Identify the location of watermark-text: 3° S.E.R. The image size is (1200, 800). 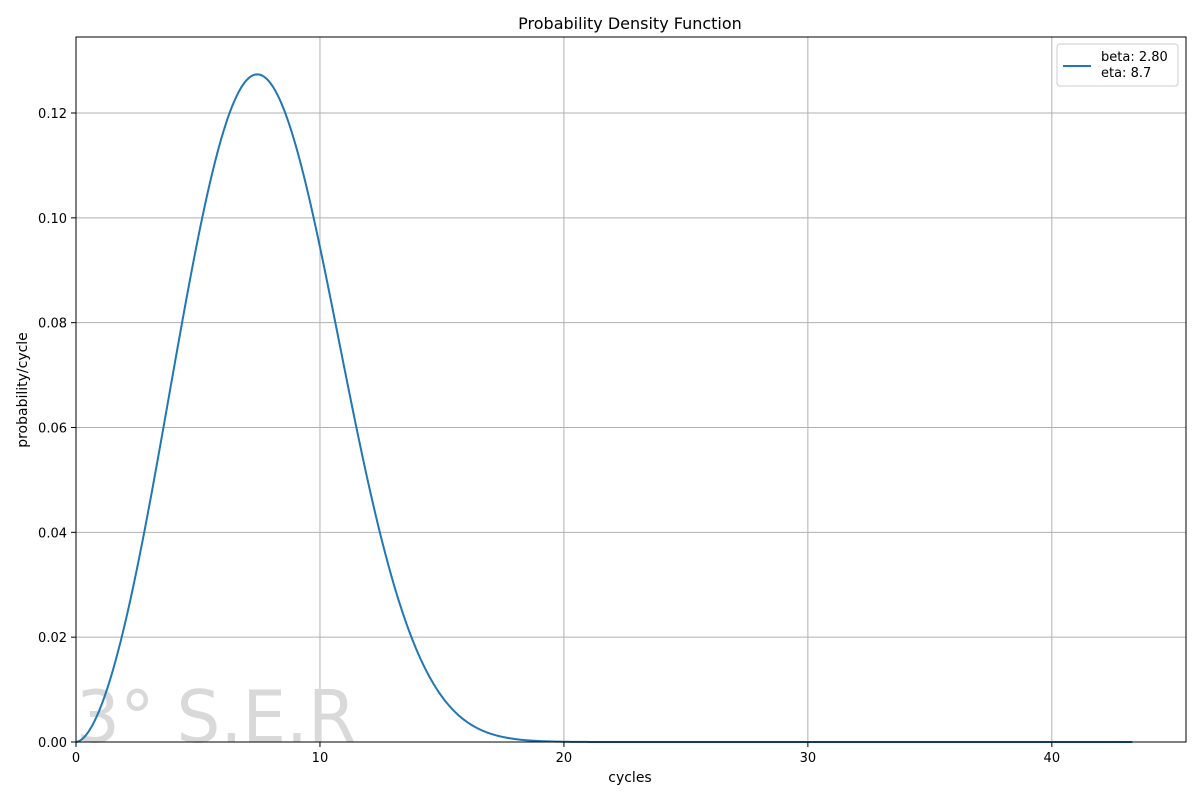
(216, 717).